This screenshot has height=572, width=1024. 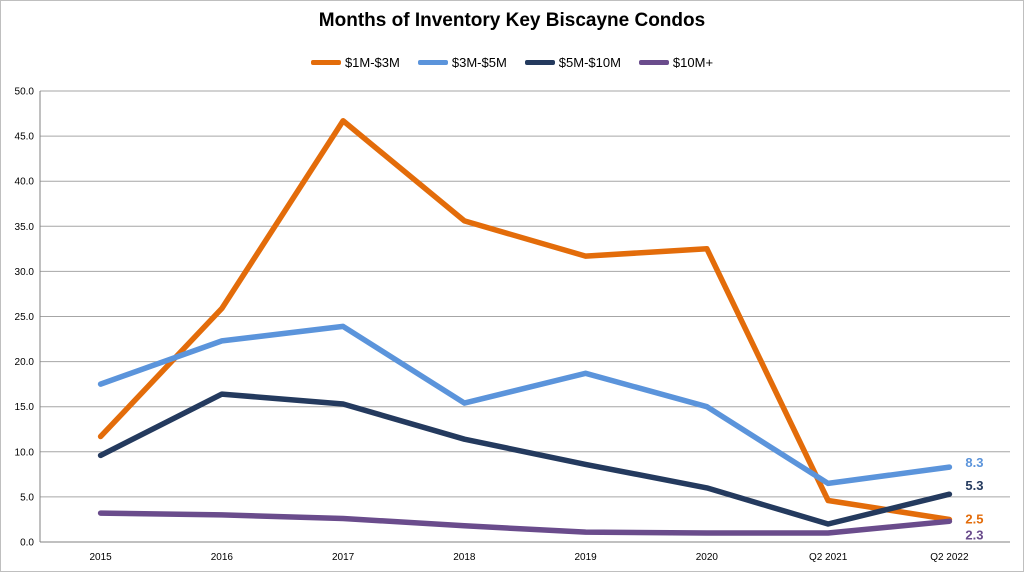 What do you see at coordinates (974, 462) in the screenshot?
I see `data-label-end: 8.3` at bounding box center [974, 462].